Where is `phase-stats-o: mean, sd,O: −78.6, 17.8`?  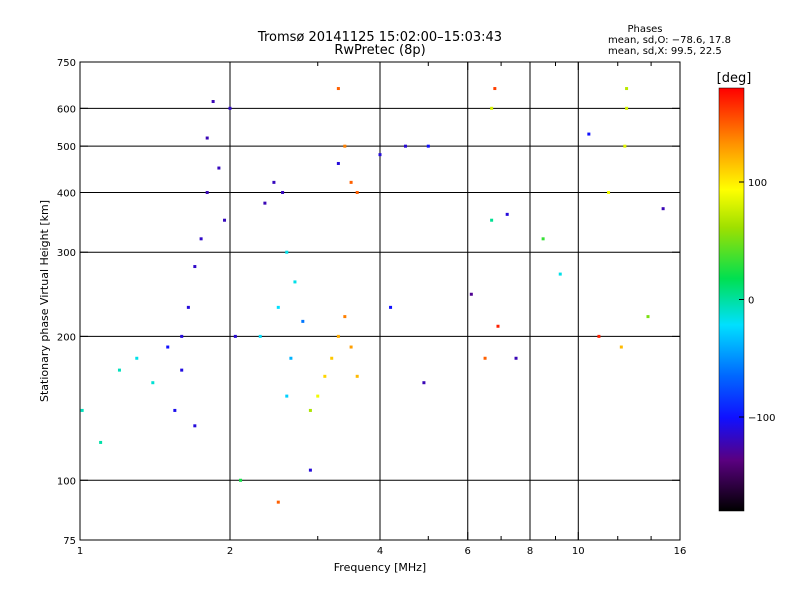
phase-stats-o: mean, sd,O: −78.6, 17.8 is located at coordinates (669, 40).